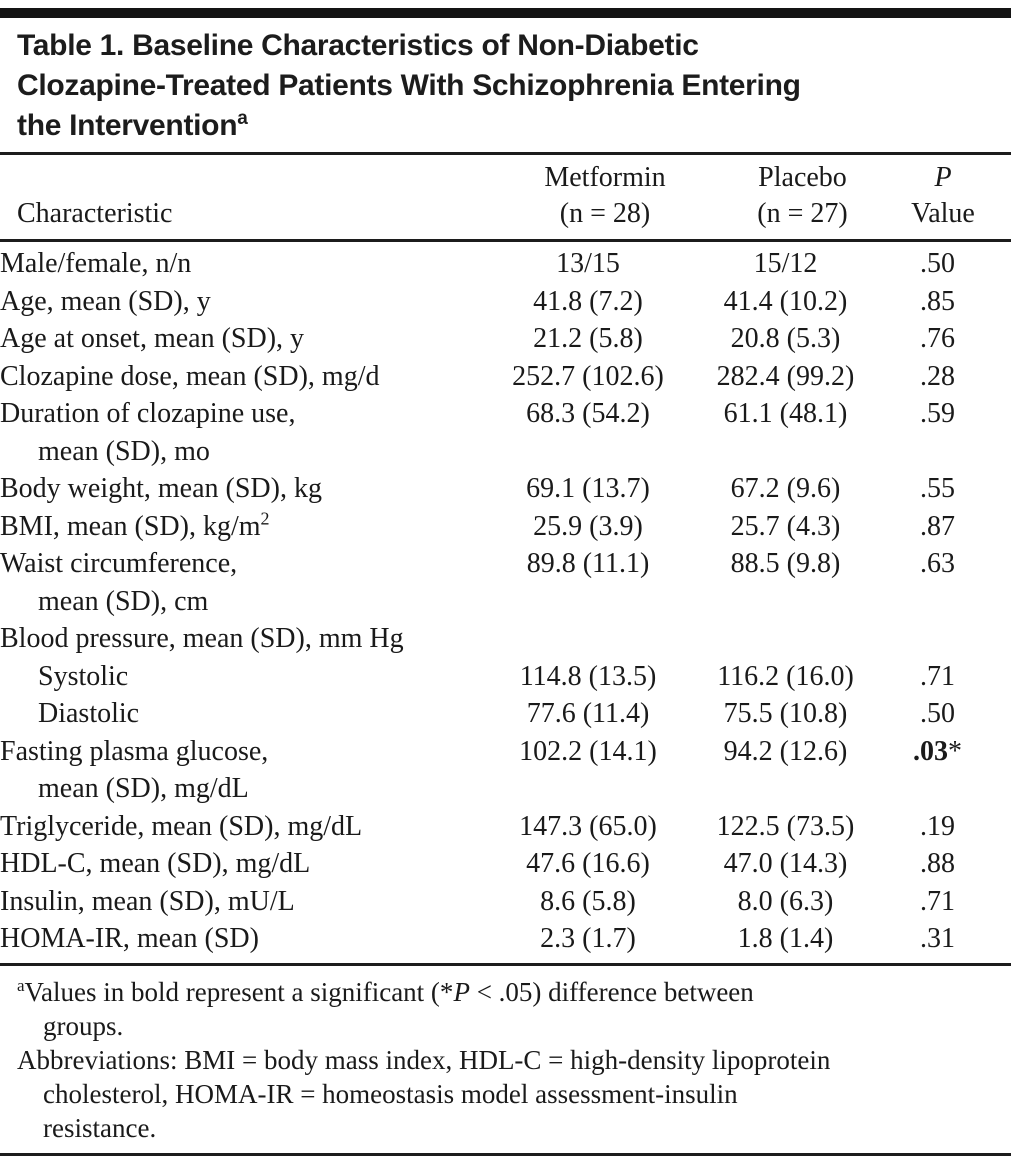  I want to click on row-label: Age, mean (SD), y, so click(105, 301).